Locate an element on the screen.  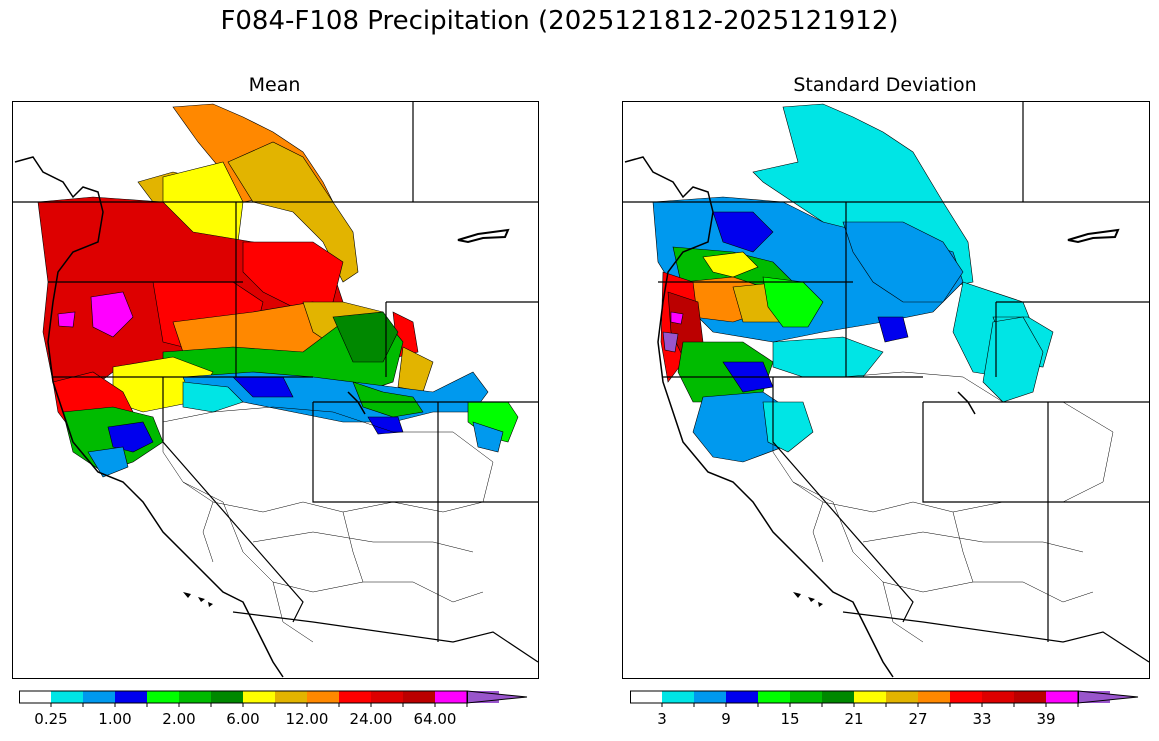
std-border-ut is located at coordinates (1035, 452).